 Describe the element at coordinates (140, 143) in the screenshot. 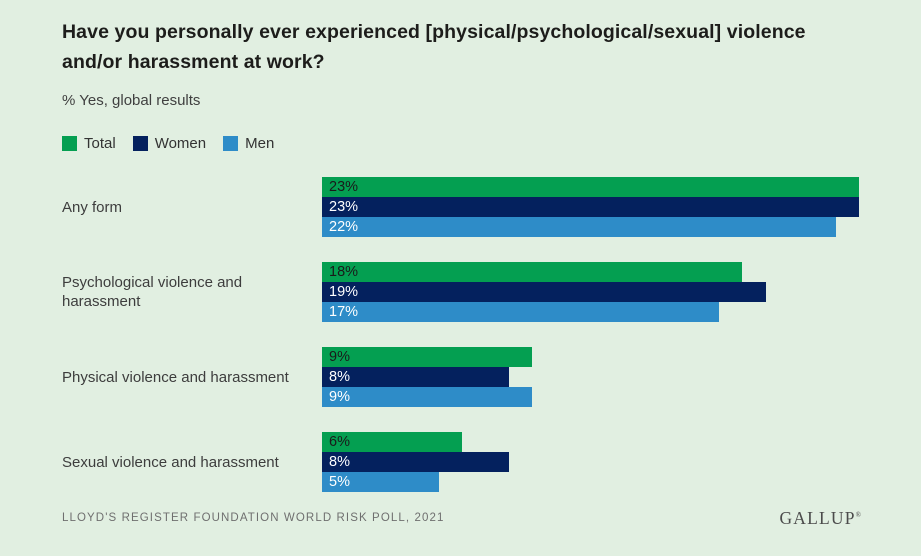

I see `legend-swatch-women` at that location.